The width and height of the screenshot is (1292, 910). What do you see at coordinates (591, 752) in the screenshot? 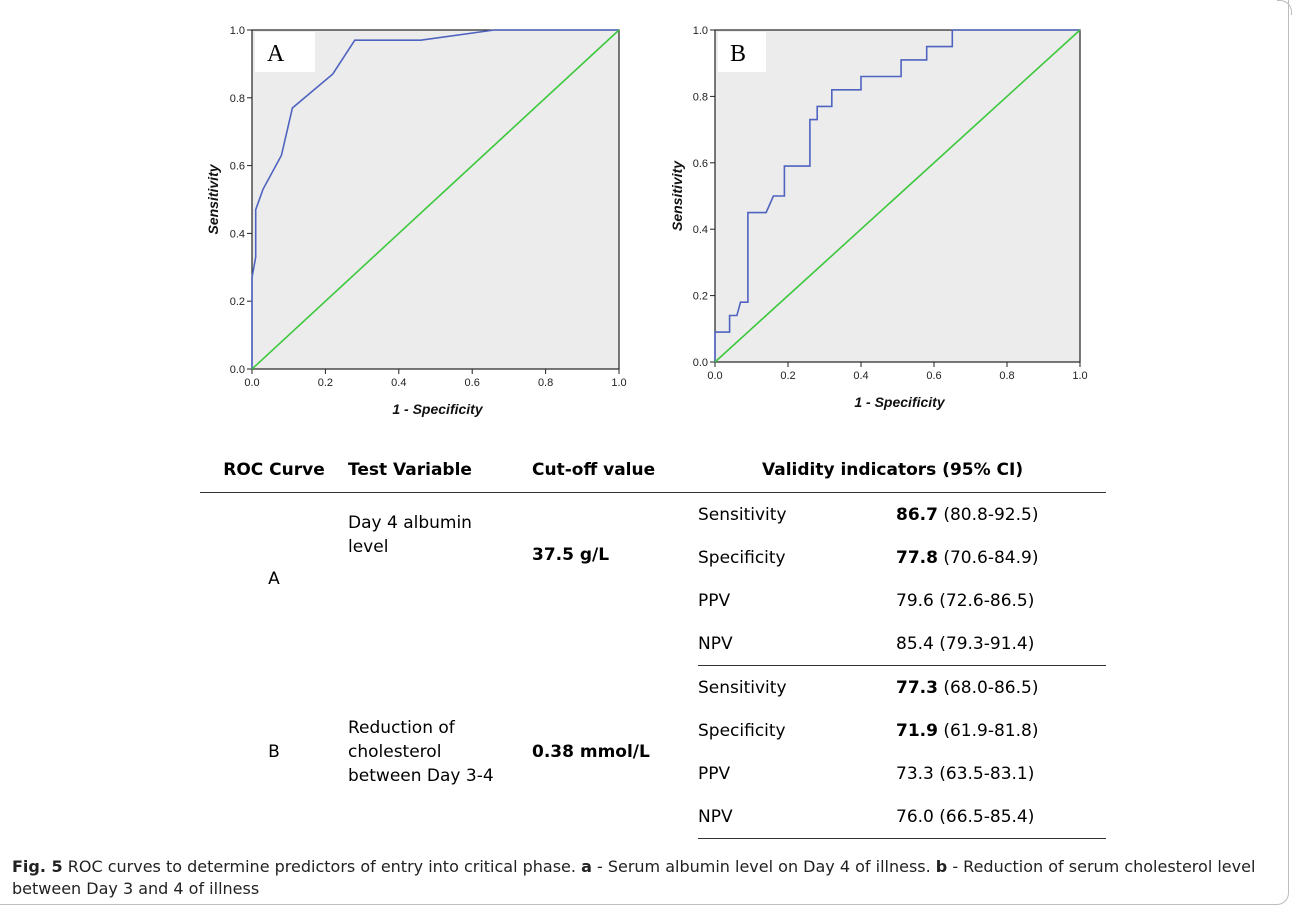
I see `cutoff-cell: 0.38 mmol/L` at bounding box center [591, 752].